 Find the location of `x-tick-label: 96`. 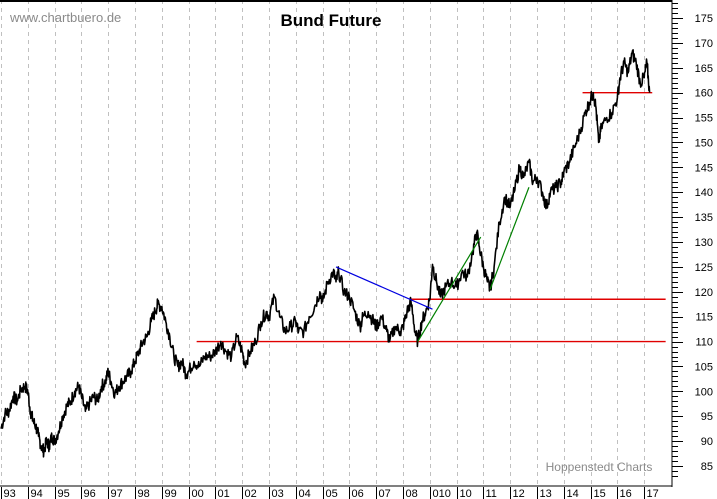

x-tick-label: 96 is located at coordinates (90, 493).